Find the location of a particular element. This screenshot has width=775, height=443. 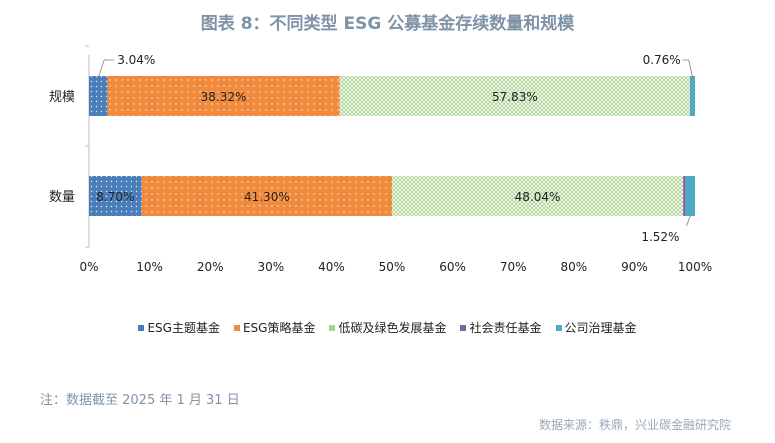

legend-item: 低碳及绿色发展基金 is located at coordinates (387, 327).